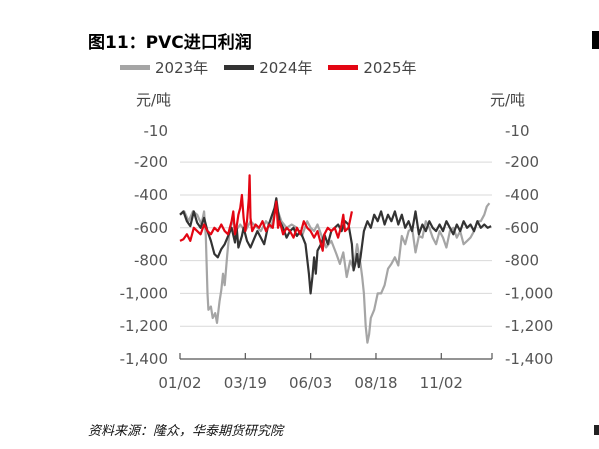  I want to click on y-tick-label-left: -600, so click(151, 228).